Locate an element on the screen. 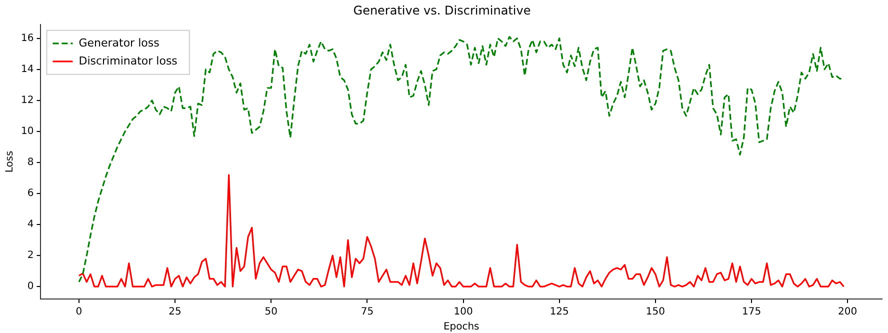 The height and width of the screenshot is (333, 888). y-tick-label: 12 is located at coordinates (27, 100).